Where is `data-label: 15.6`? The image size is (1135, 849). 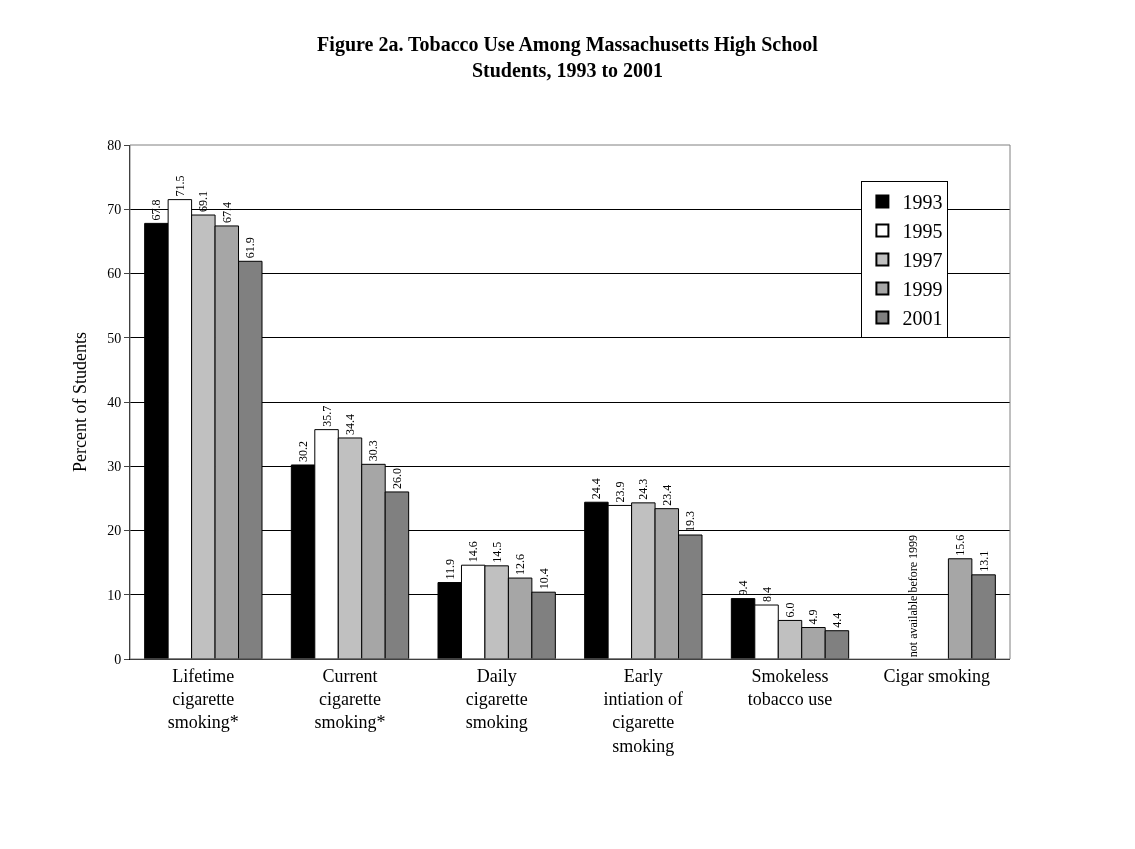 data-label: 15.6 is located at coordinates (960, 545).